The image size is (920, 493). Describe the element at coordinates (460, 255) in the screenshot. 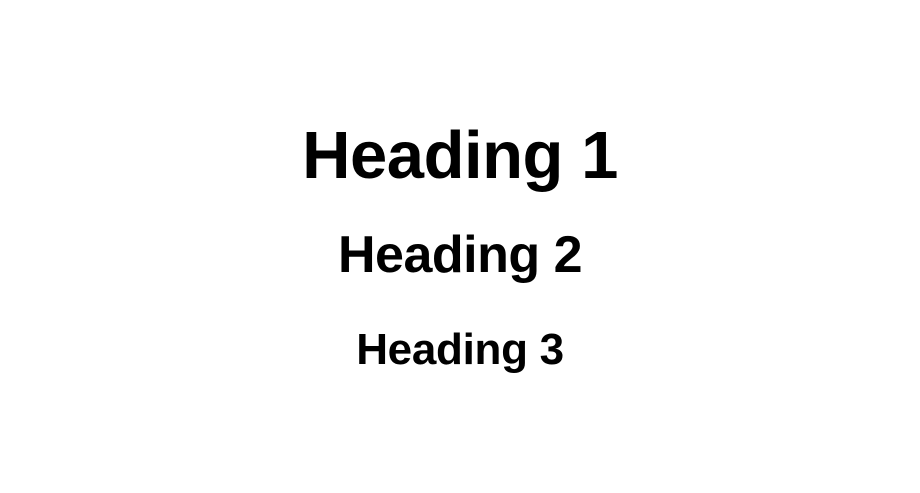

I see `heading-2: Heading 2` at that location.